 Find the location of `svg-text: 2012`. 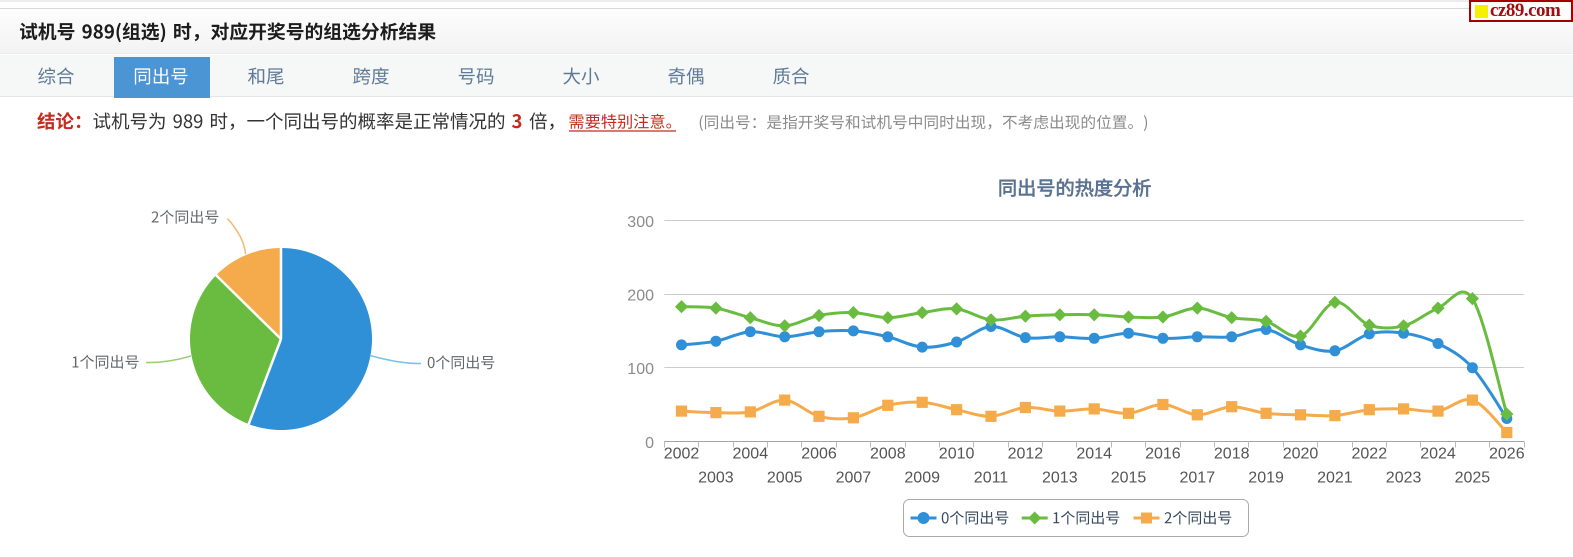

svg-text: 2012 is located at coordinates (1026, 454).